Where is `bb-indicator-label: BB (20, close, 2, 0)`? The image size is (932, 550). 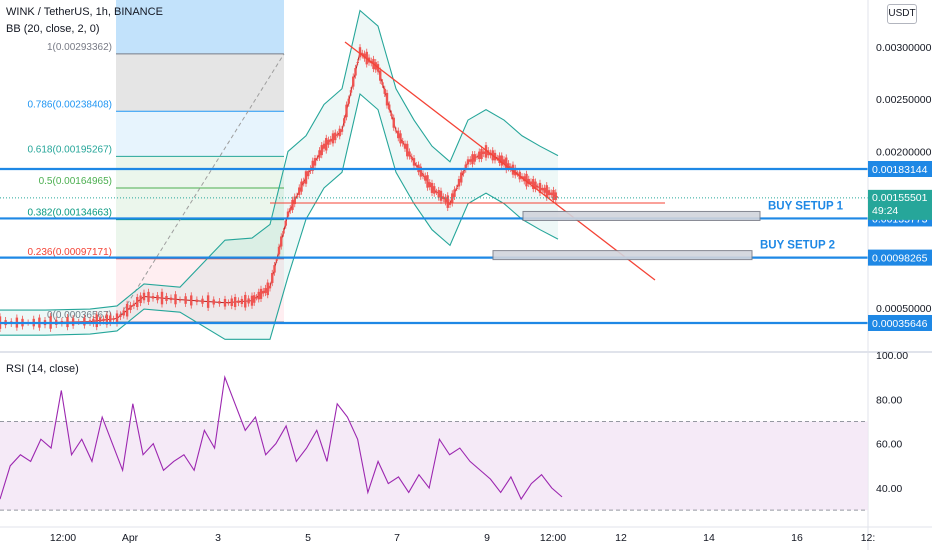
bb-indicator-label: BB (20, close, 2, 0) is located at coordinates (53, 29).